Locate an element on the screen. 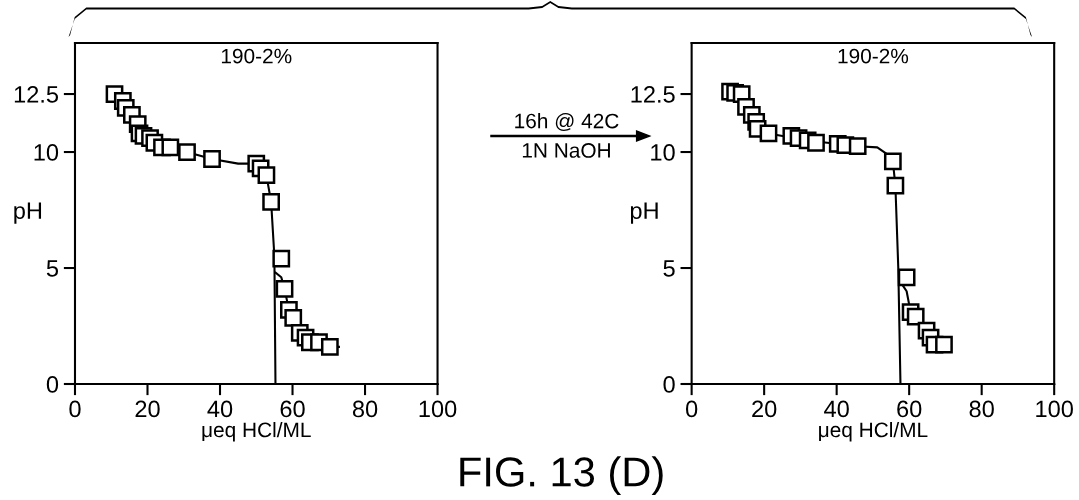 Image resolution: width=1079 pixels, height=500 pixels. caption: FIG. 13 (D) is located at coordinates (561, 475).